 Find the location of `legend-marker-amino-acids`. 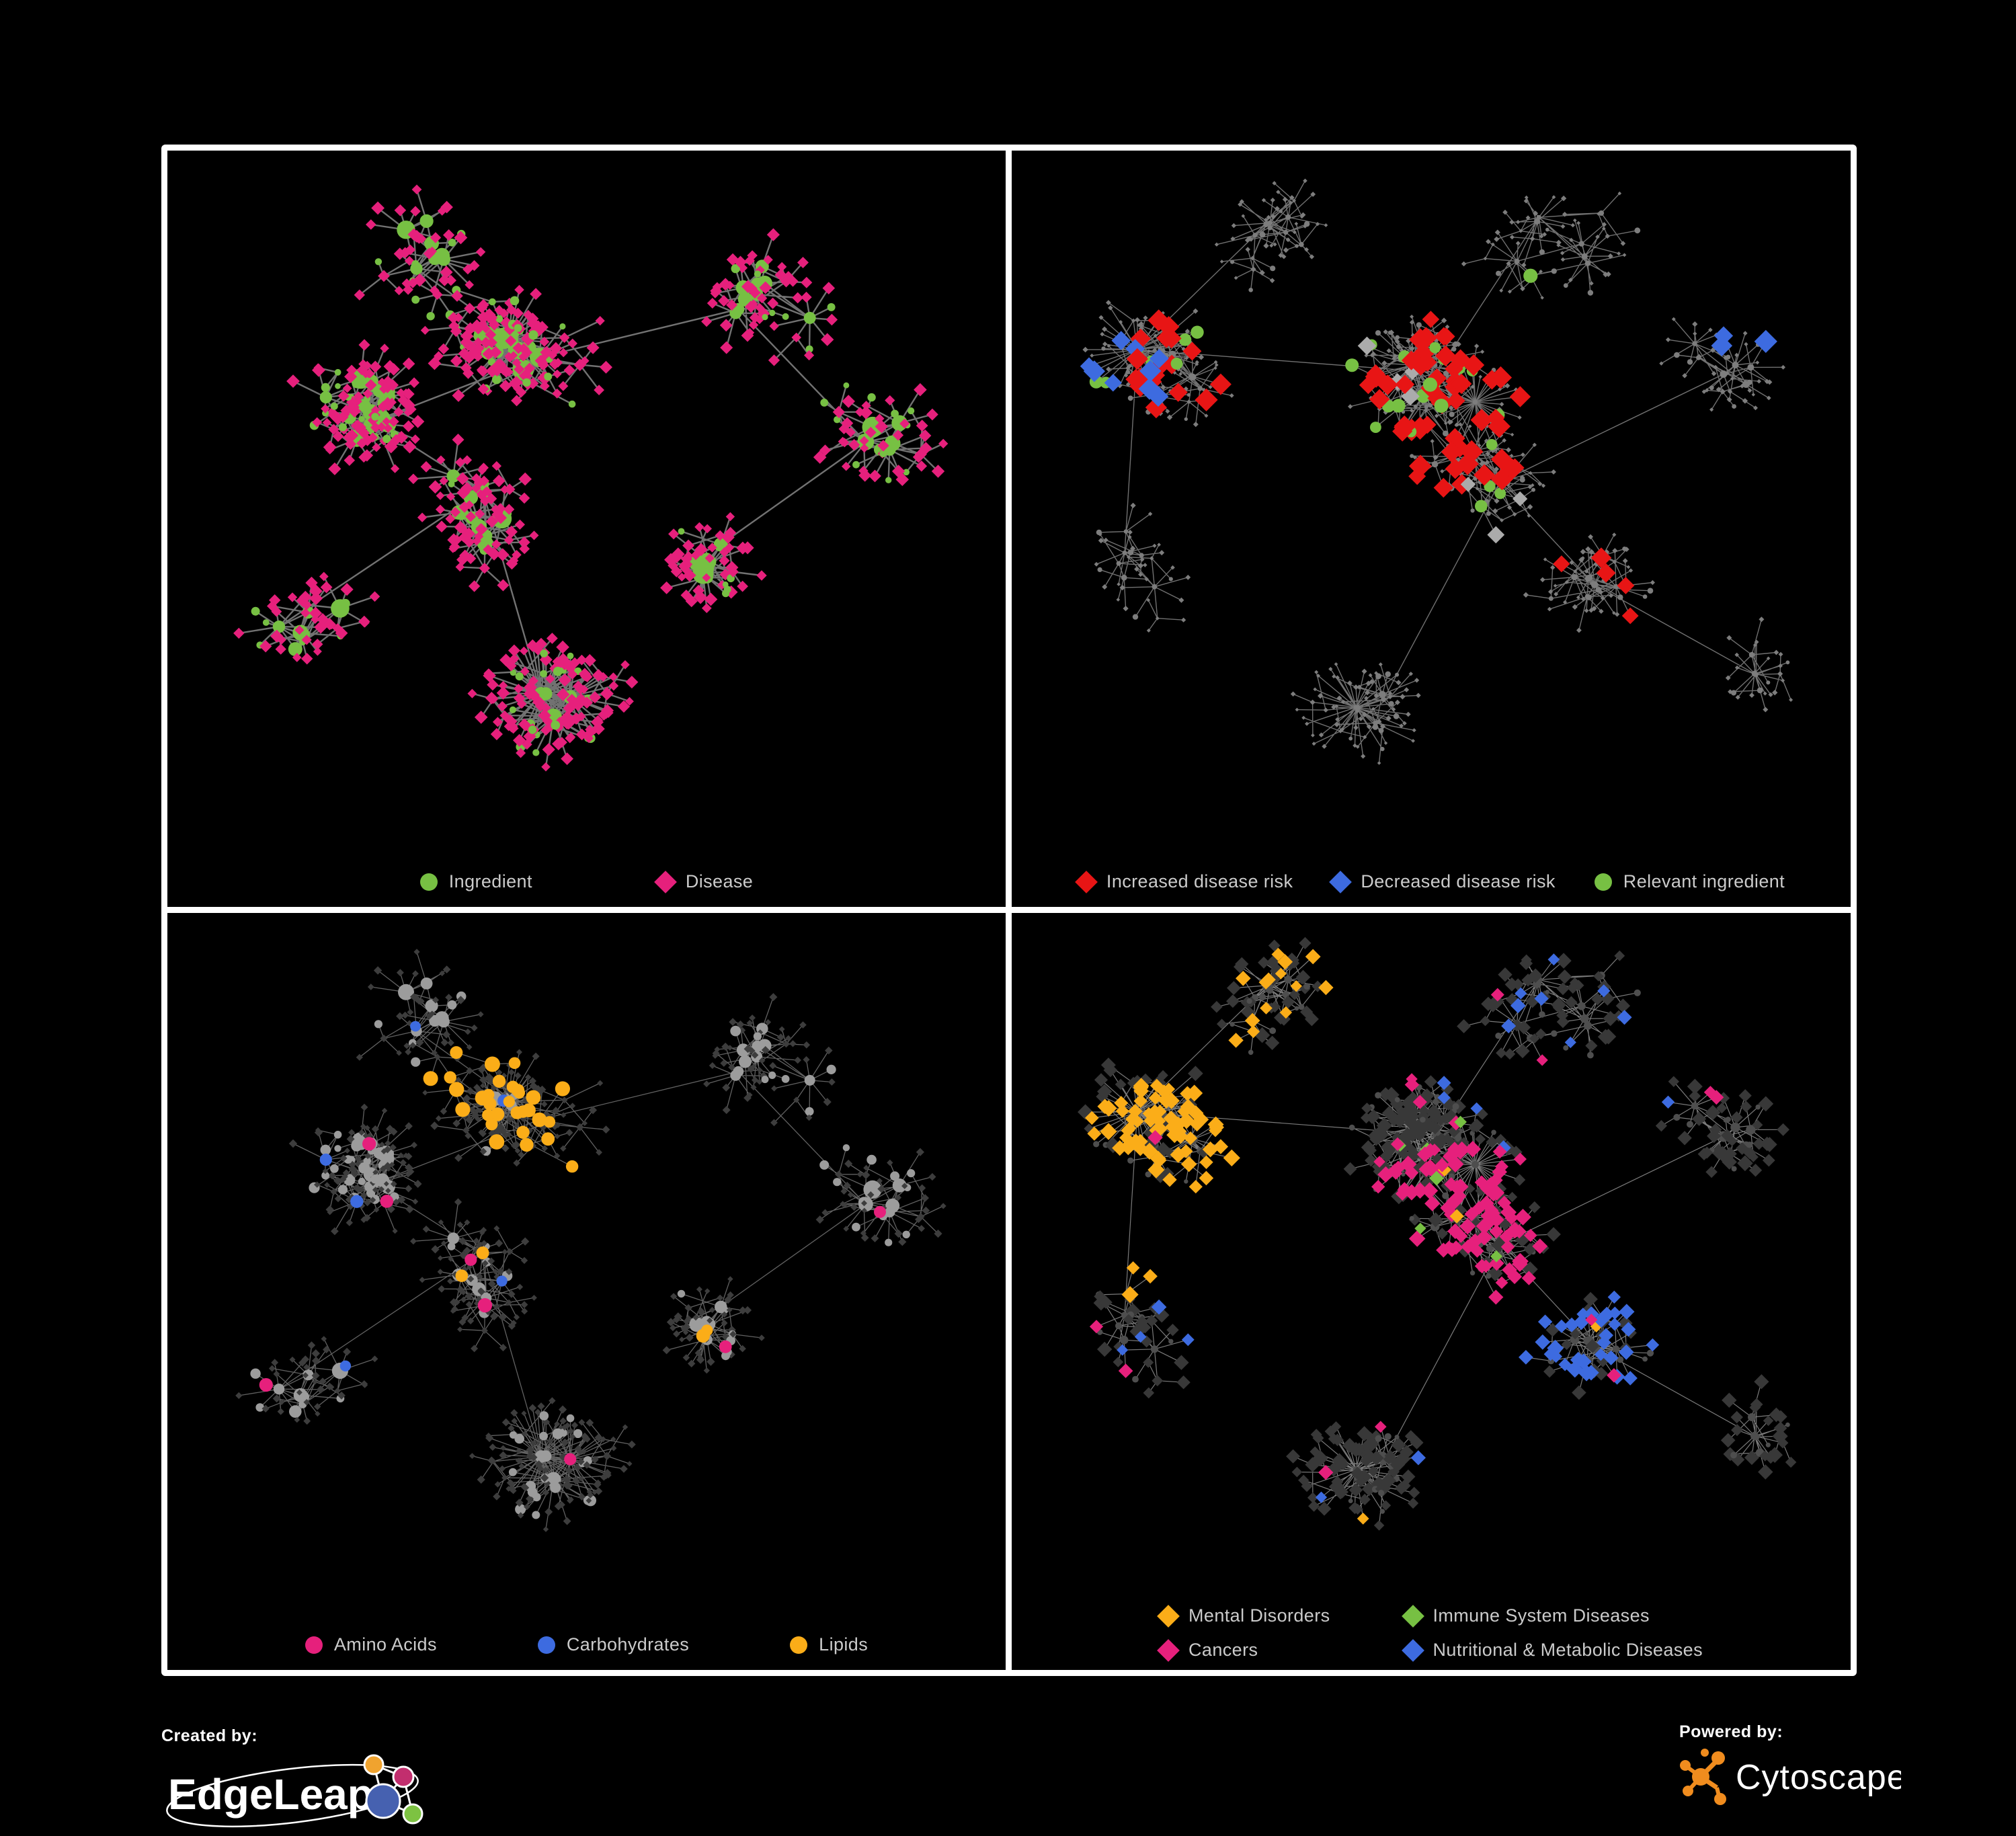

legend-marker-amino-acids is located at coordinates (314, 1645).